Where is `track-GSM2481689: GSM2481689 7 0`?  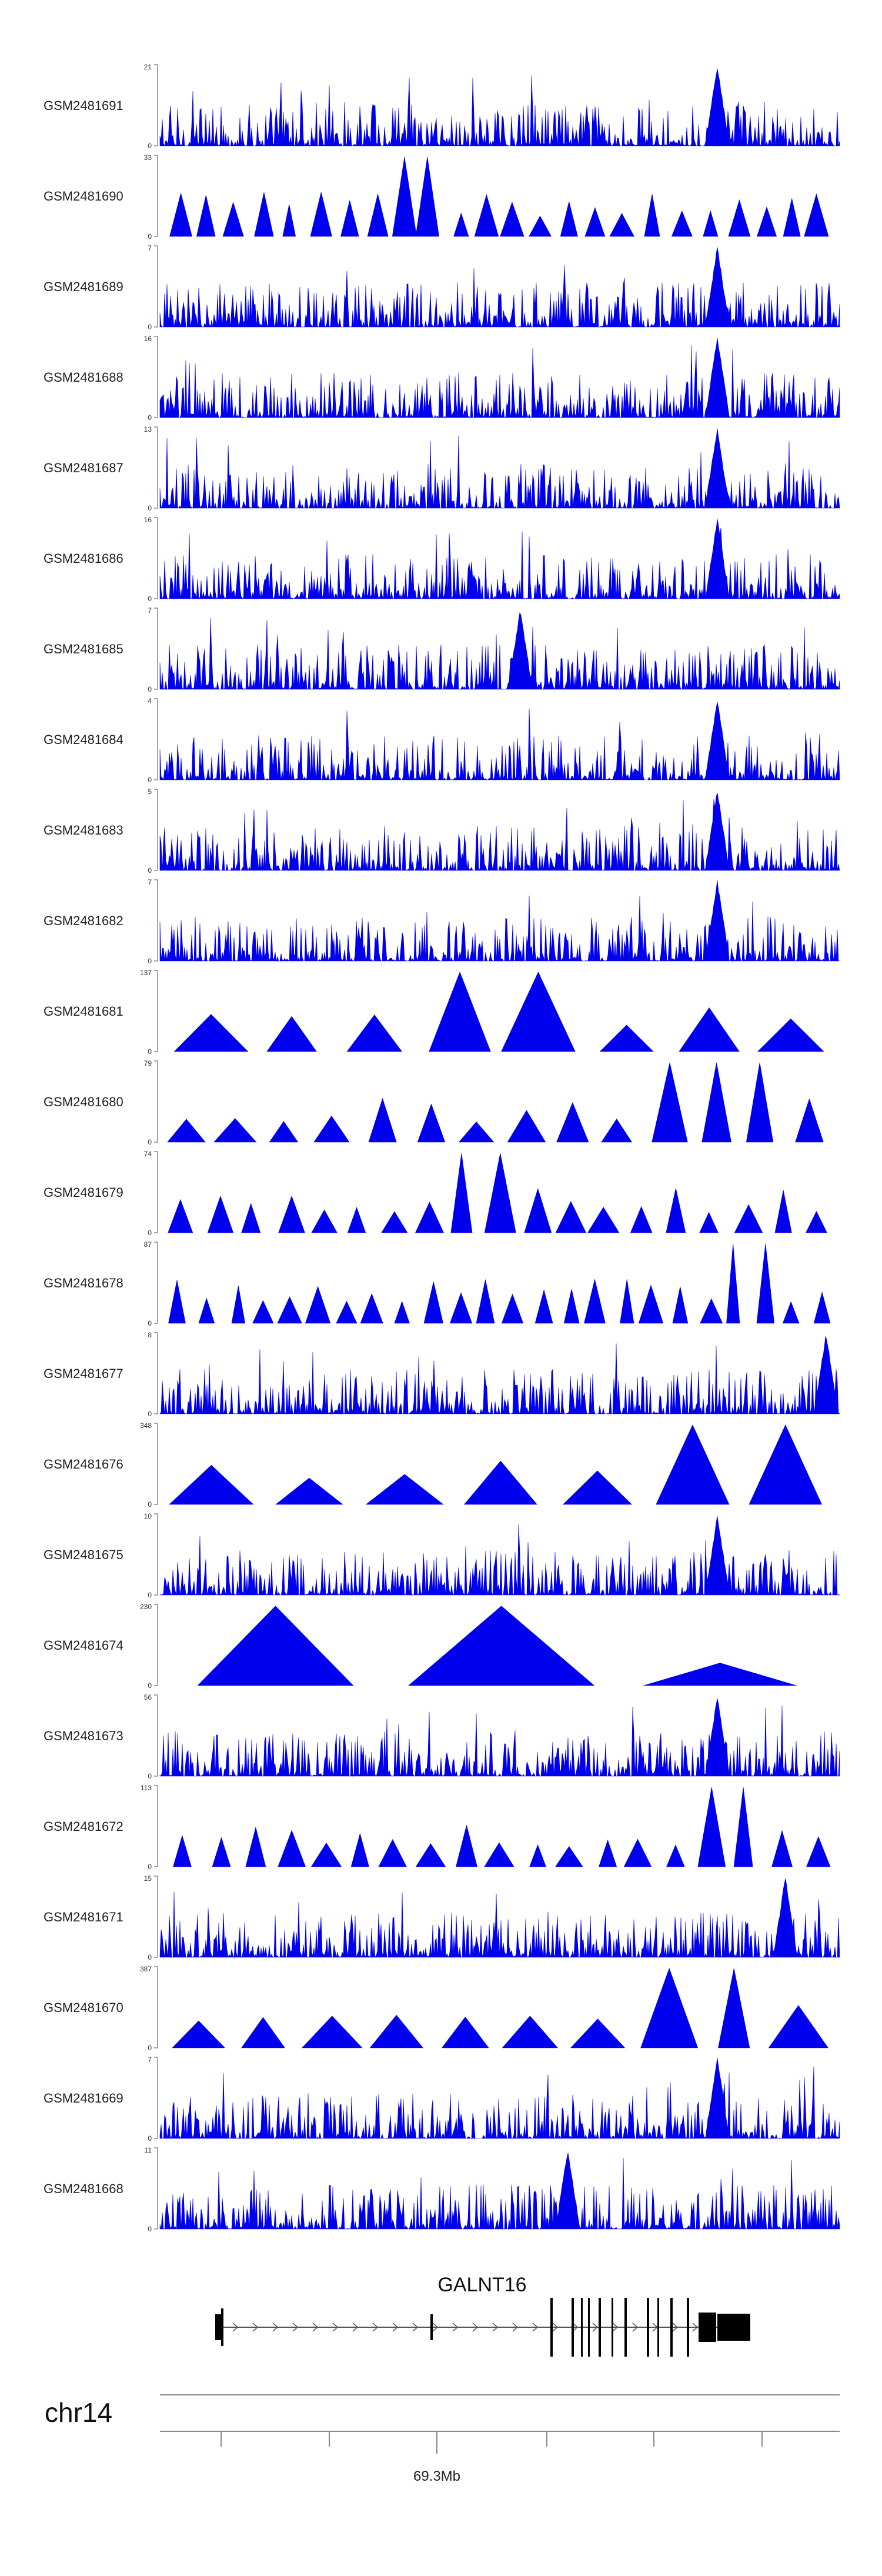 track-GSM2481689: GSM2481689 7 0 is located at coordinates (442, 287).